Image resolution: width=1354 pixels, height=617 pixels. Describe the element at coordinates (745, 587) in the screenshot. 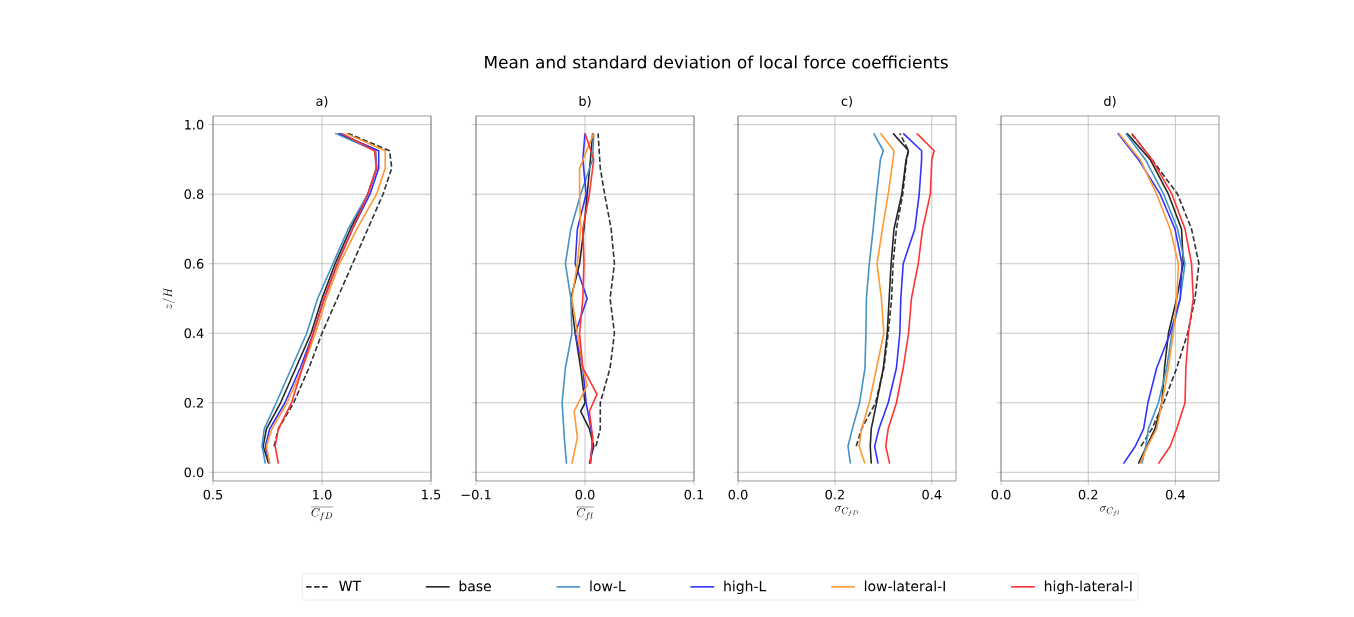

I see `legend-label: high-L` at that location.